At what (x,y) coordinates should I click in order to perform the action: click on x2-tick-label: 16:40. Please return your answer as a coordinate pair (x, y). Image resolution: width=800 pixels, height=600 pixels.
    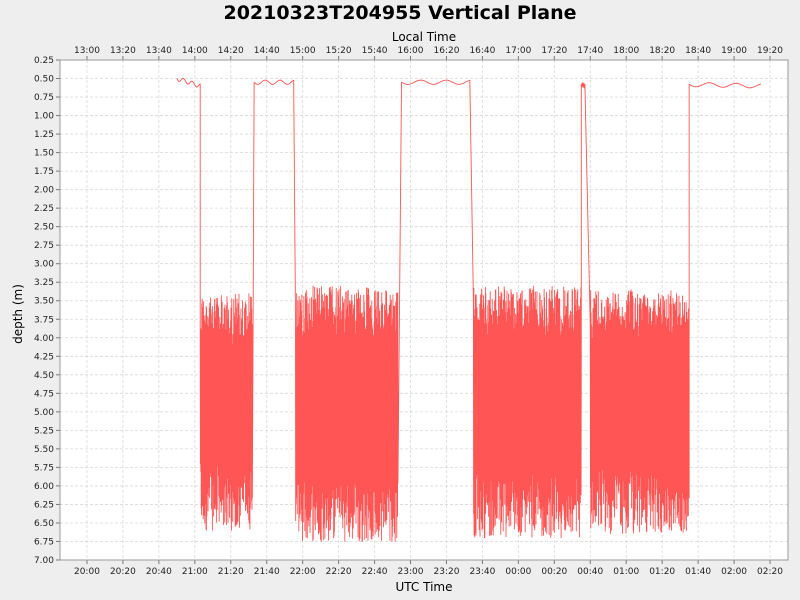
    Looking at the image, I should click on (482, 51).